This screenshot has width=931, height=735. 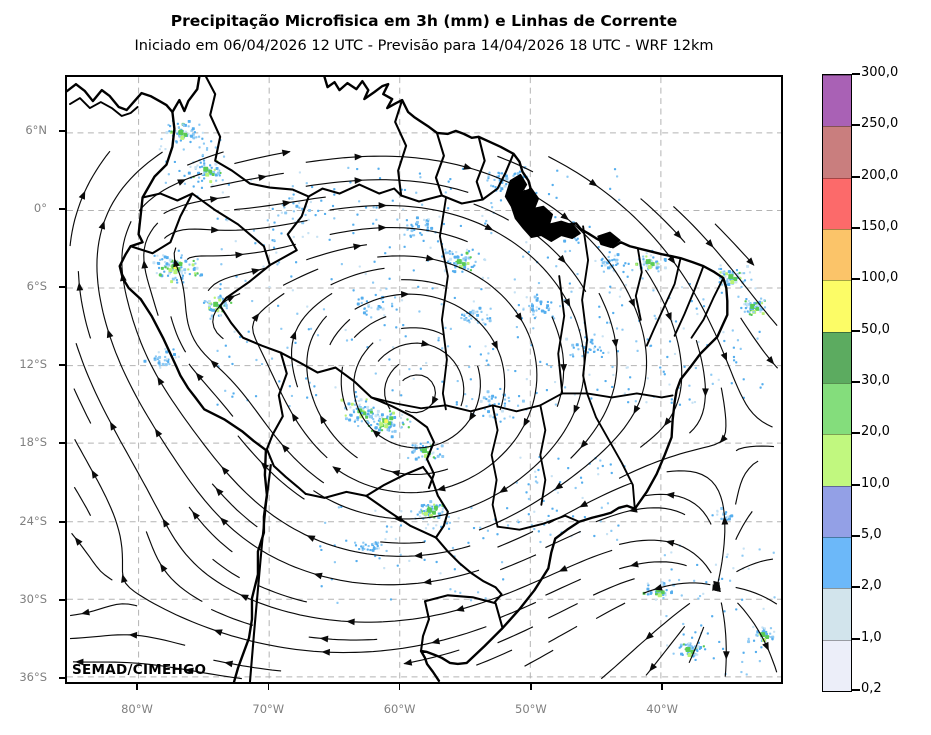 I want to click on y-axis-label: 30°S, so click(x=33, y=599).